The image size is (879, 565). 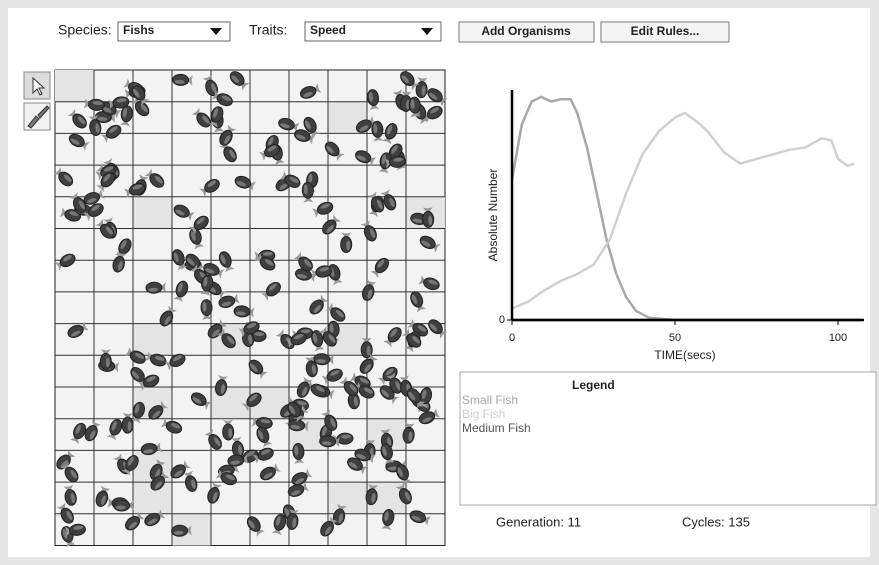 What do you see at coordinates (74, 86) in the screenshot?
I see `shaded-cell` at bounding box center [74, 86].